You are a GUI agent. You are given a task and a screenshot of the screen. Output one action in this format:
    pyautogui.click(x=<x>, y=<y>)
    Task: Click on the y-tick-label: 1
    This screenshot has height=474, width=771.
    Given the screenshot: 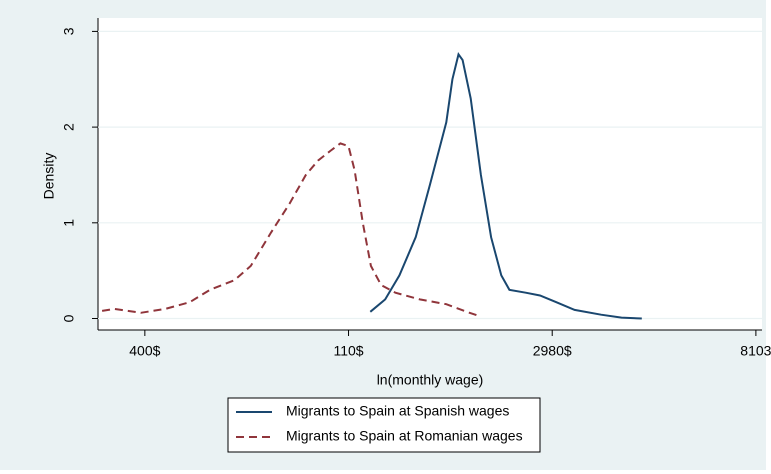 What is the action you would take?
    pyautogui.click(x=69, y=223)
    